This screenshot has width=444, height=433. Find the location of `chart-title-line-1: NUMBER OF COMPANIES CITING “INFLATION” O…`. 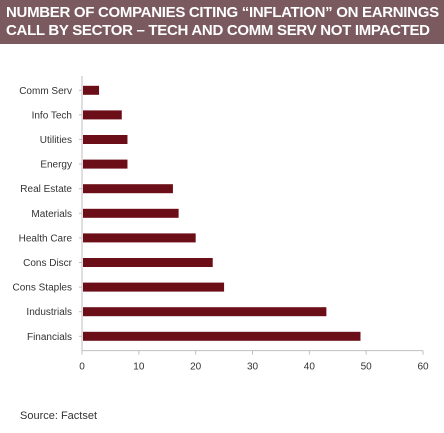

chart-title-line-1: NUMBER OF COMPANIES CITING “INFLATION” O… is located at coordinates (222, 12).